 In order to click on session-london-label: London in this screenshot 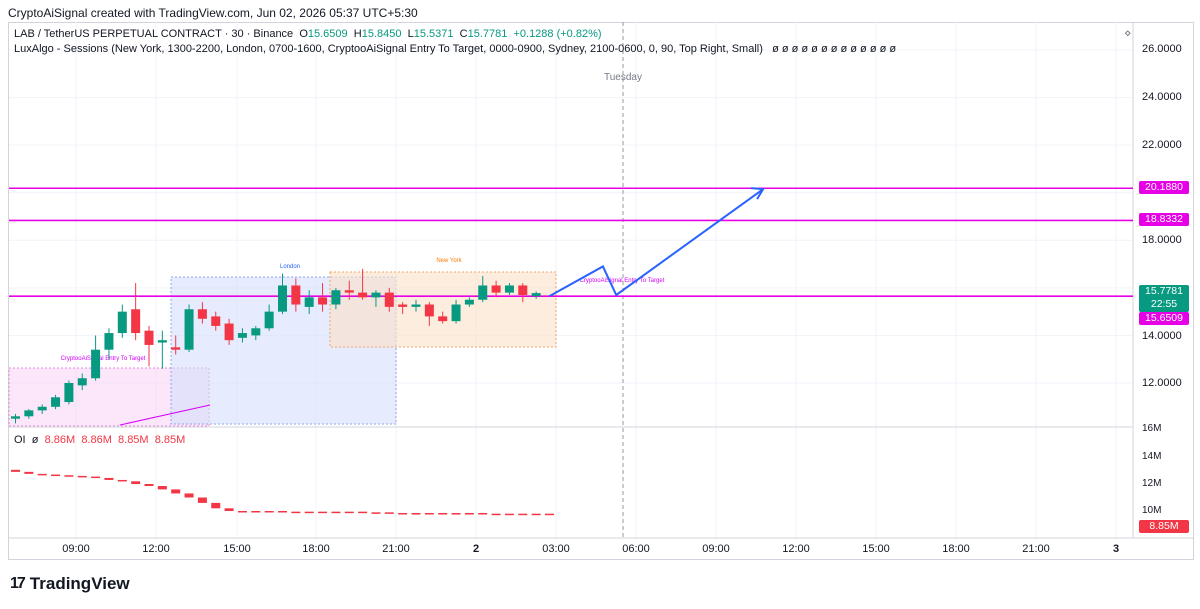, I will do `click(290, 267)`.